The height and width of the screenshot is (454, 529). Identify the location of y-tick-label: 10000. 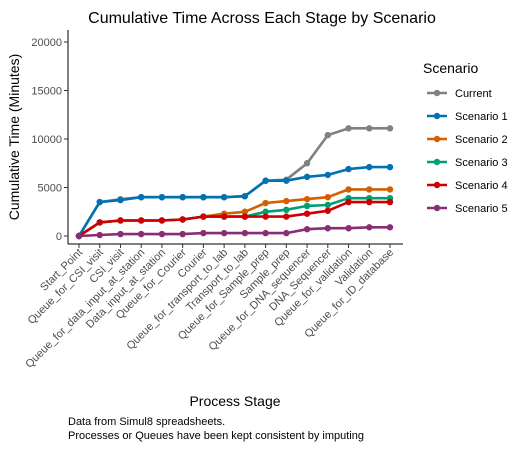
(46, 140).